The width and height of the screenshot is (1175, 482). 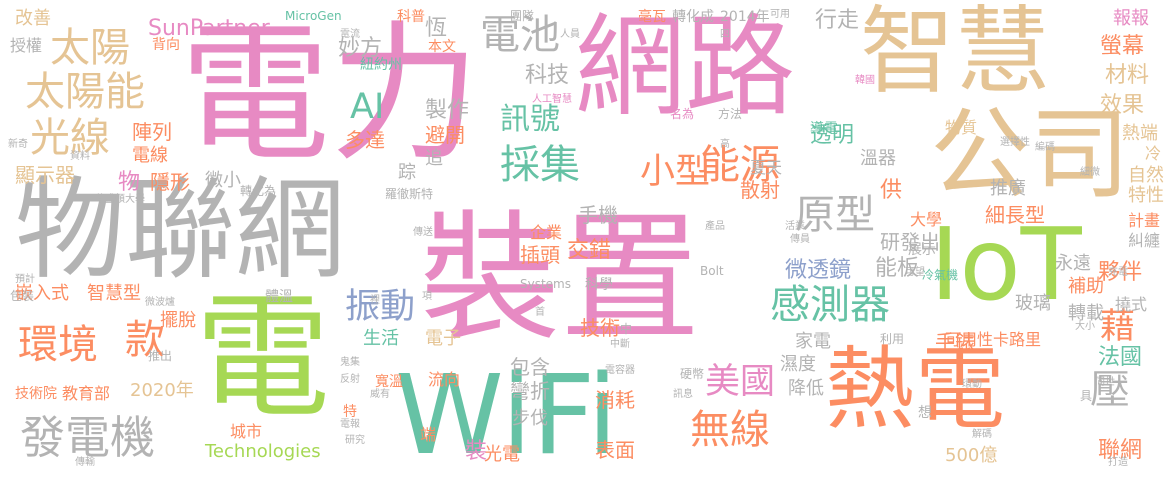 What do you see at coordinates (1122, 105) in the screenshot?
I see `cloud-word: 效果` at bounding box center [1122, 105].